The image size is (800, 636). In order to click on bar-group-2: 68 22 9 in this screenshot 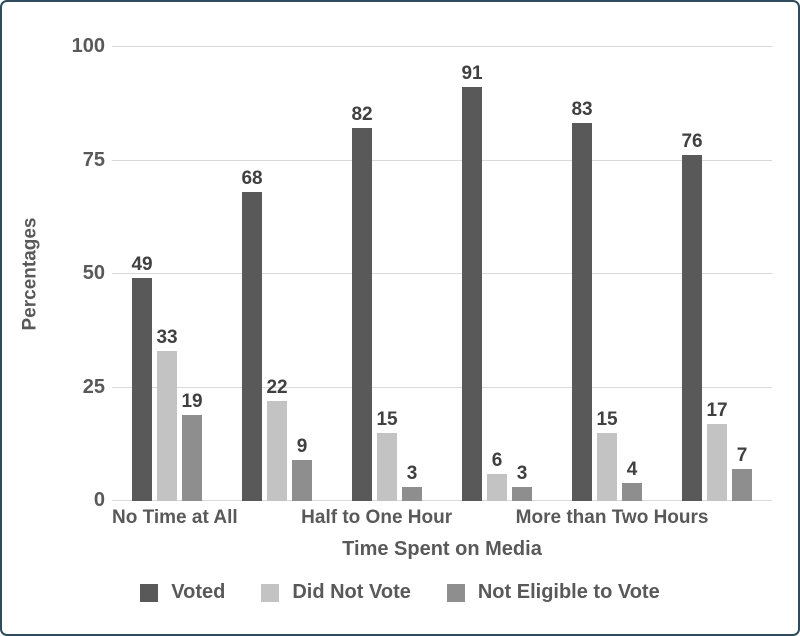, I will do `click(277, 273)`.